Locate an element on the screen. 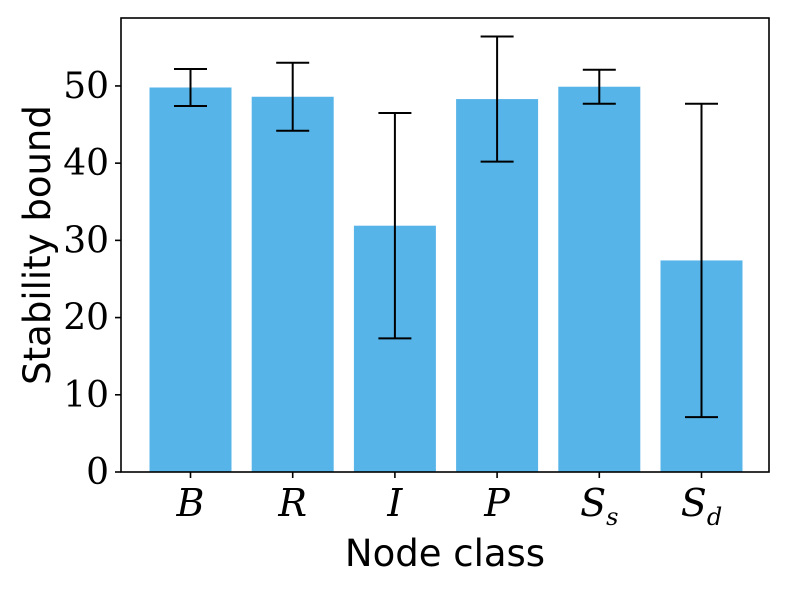 Image resolution: width=789 pixels, height=592 pixels. y-tick-label: 10 is located at coordinates (86, 395).